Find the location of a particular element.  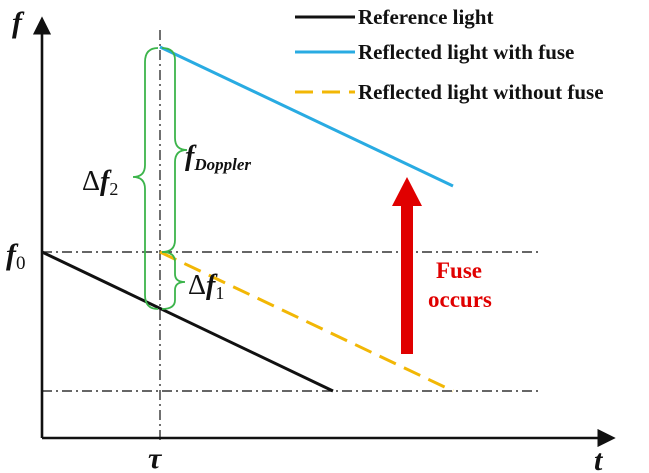

fuse-arrow-head is located at coordinates (407, 191).